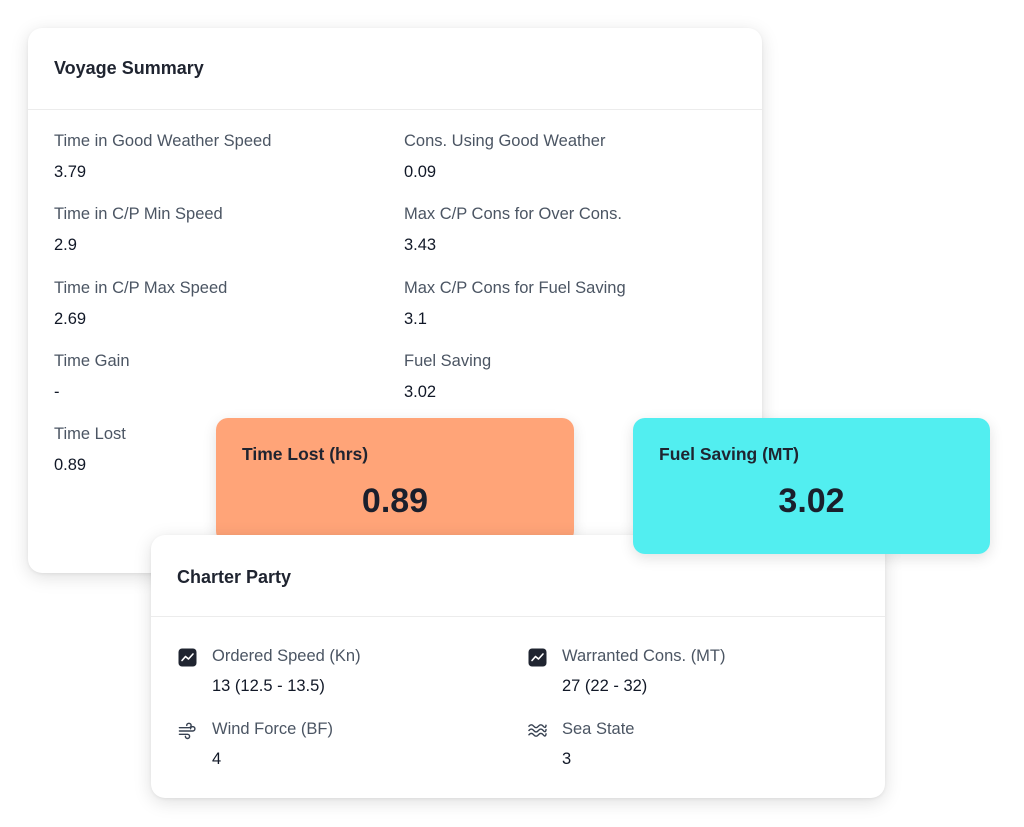 This screenshot has width=1024, height=827. I want to click on stat-value: 3.02, so click(811, 501).